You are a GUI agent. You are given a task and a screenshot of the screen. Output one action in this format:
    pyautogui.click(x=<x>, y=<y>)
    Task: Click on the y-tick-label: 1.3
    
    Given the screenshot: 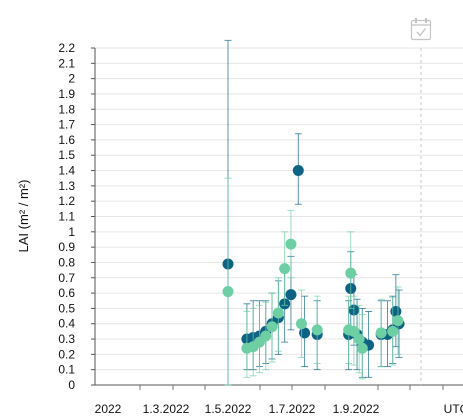 What is the action you would take?
    pyautogui.click(x=66, y=186)
    